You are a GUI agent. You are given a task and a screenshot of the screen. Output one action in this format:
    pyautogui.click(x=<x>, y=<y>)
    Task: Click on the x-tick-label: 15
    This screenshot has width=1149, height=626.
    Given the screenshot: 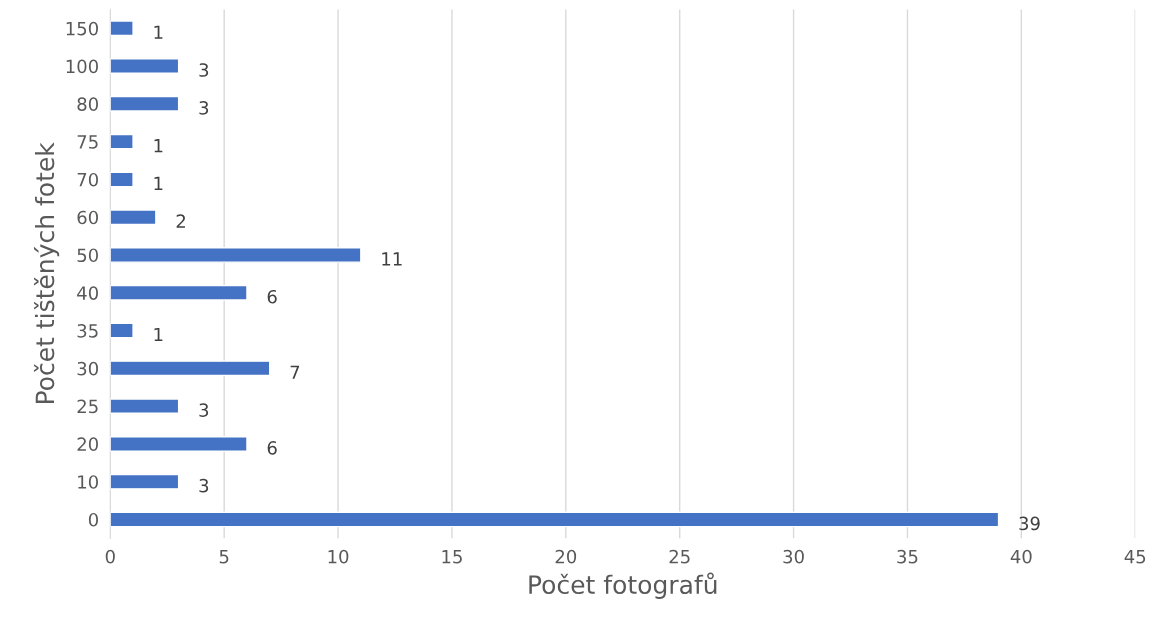 What is the action you would take?
    pyautogui.click(x=452, y=557)
    